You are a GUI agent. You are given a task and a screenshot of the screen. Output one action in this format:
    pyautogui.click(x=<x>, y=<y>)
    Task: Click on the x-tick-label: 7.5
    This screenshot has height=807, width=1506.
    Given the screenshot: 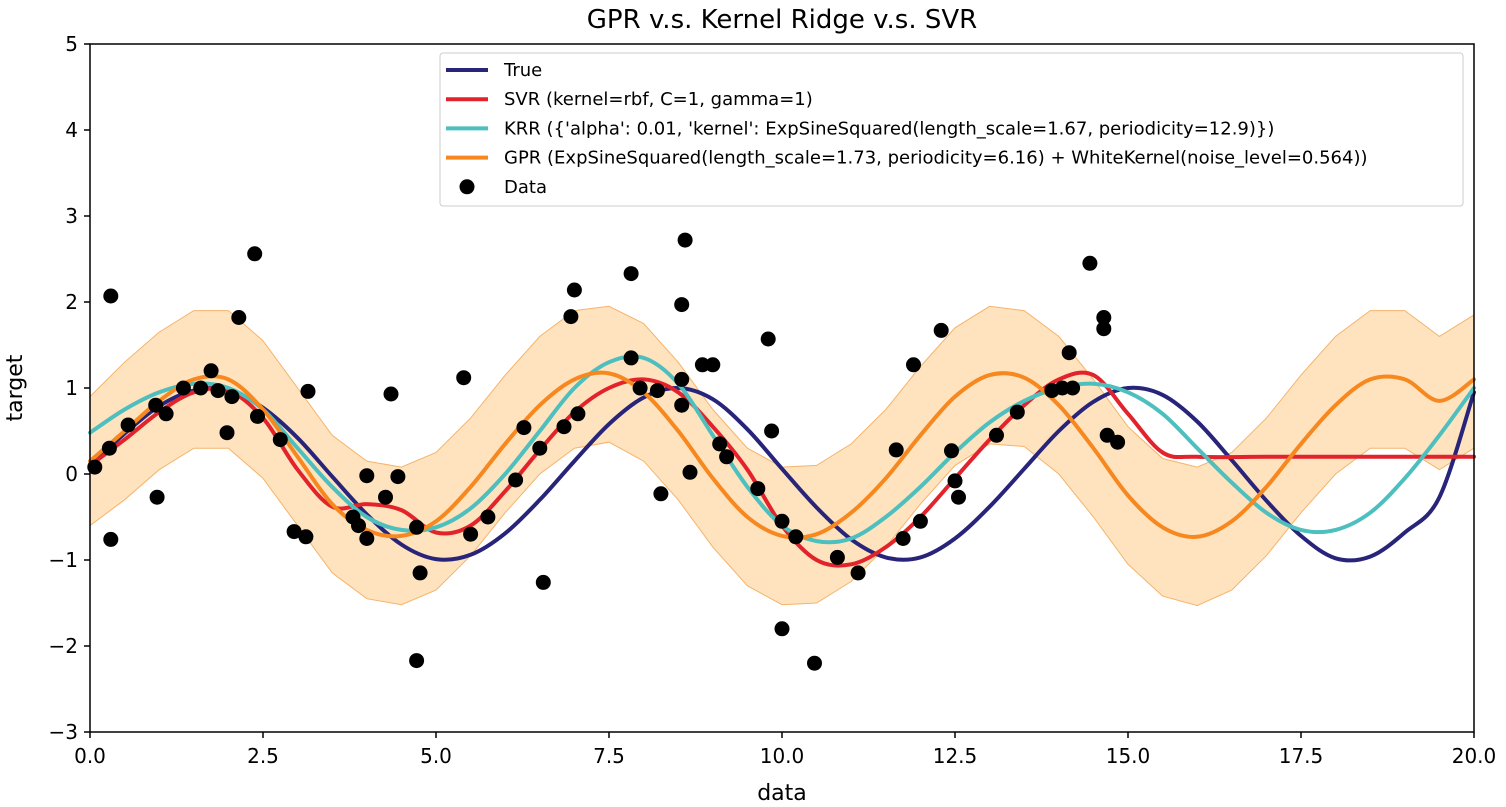 What is the action you would take?
    pyautogui.click(x=609, y=756)
    